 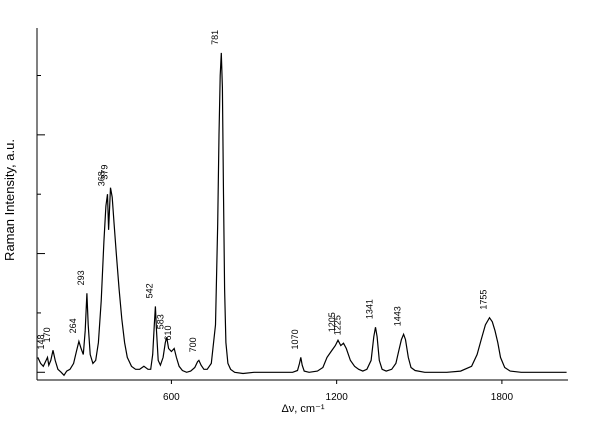 I want to click on peak-label: 264, so click(x=73, y=325).